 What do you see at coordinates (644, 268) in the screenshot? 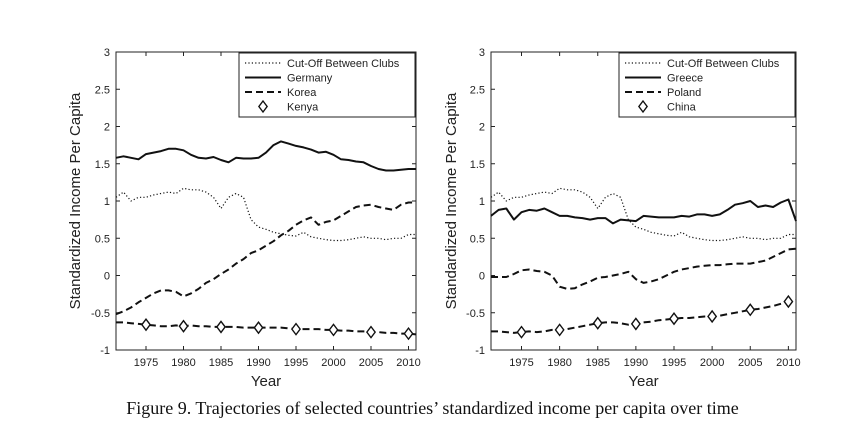
I see `series-line-poland` at bounding box center [644, 268].